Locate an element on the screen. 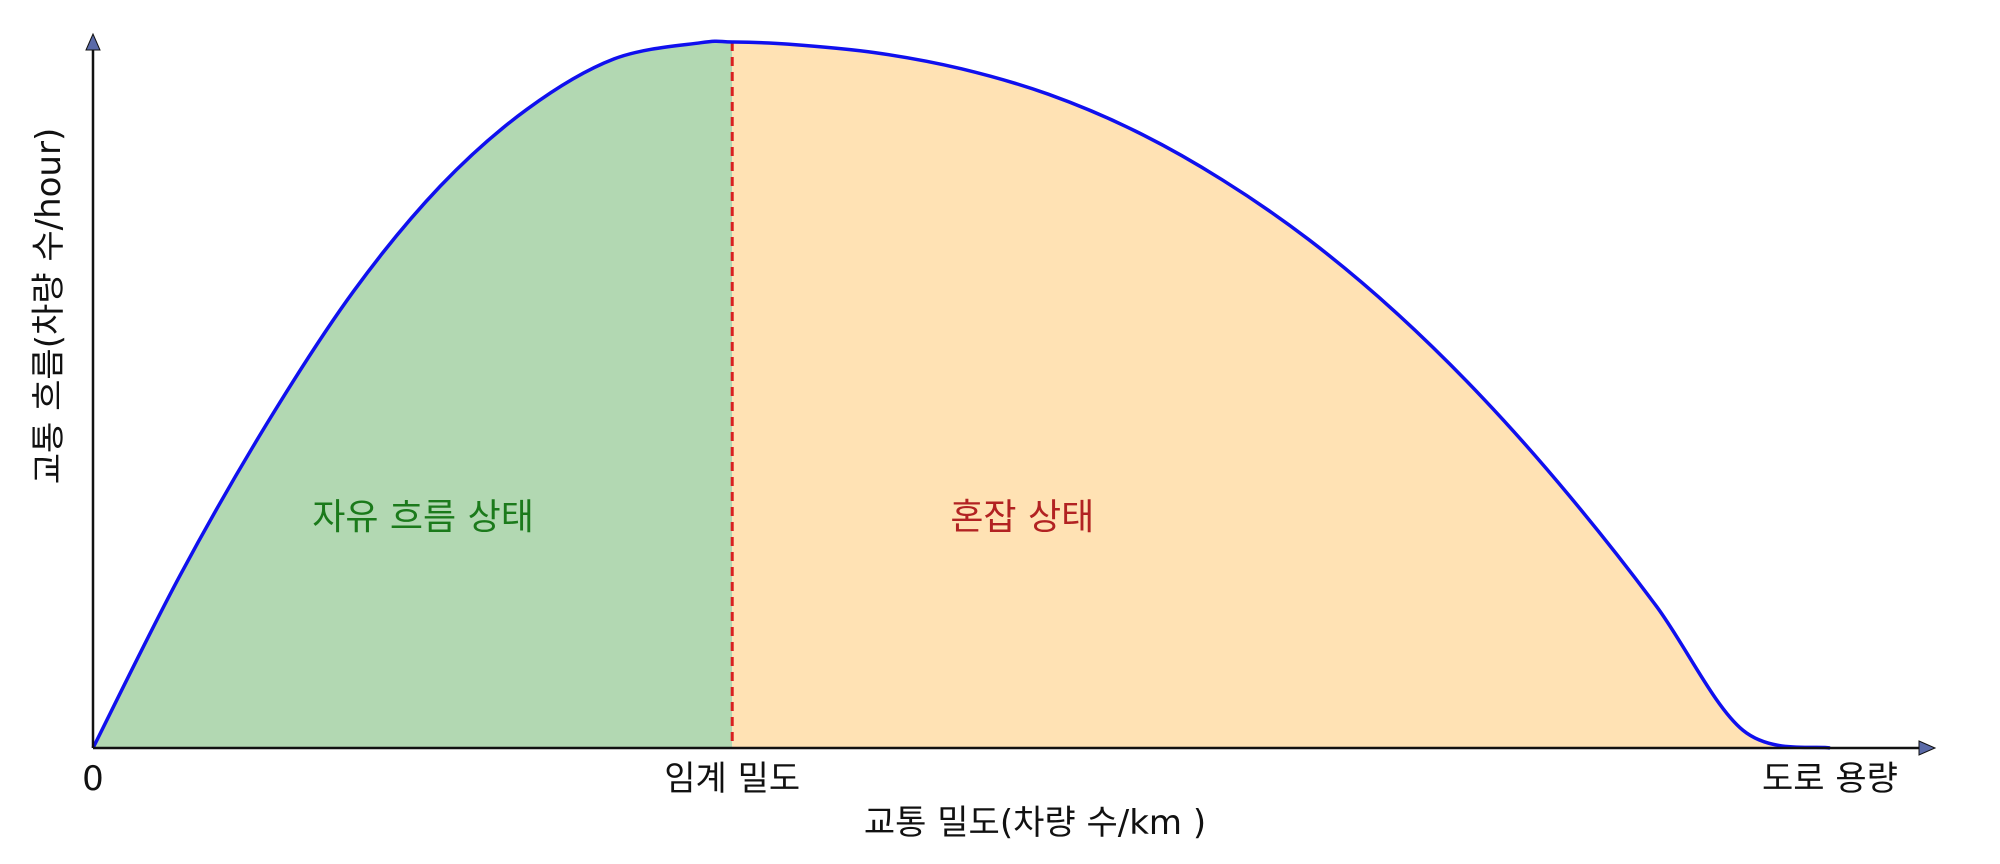  x-tick-label: 임계 밀도 is located at coordinates (732, 779).